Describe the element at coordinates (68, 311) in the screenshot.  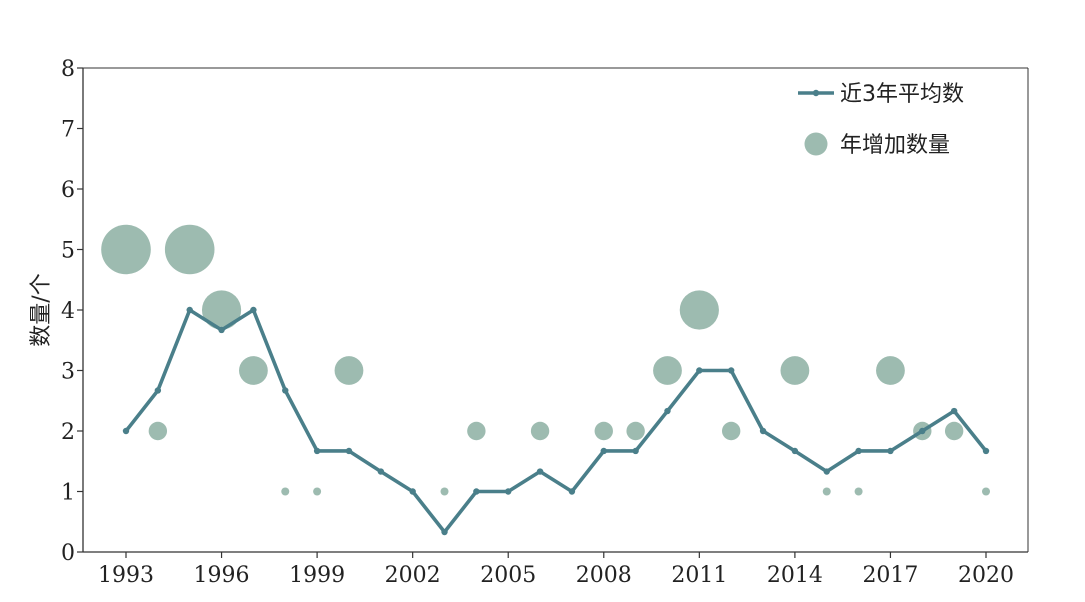
I see `y-tick-label: 4` at that location.